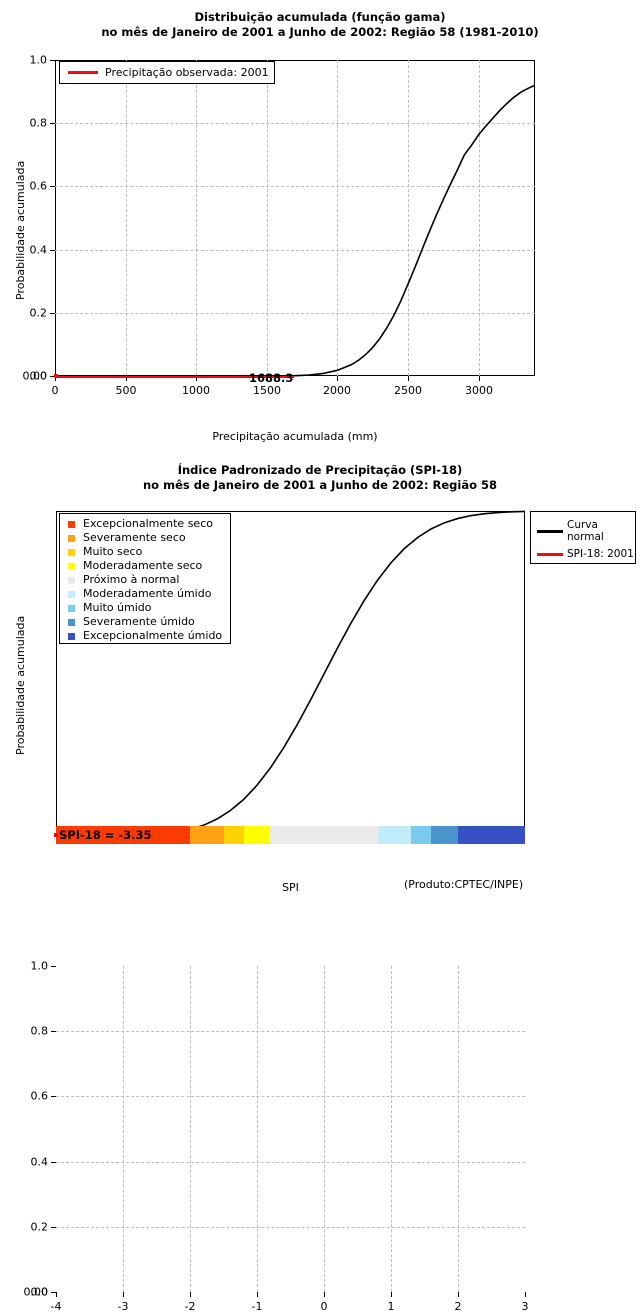  What do you see at coordinates (320, 17) in the screenshot?
I see `chart1-title-line1: Distribuição acumulada (função gama)` at bounding box center [320, 17].